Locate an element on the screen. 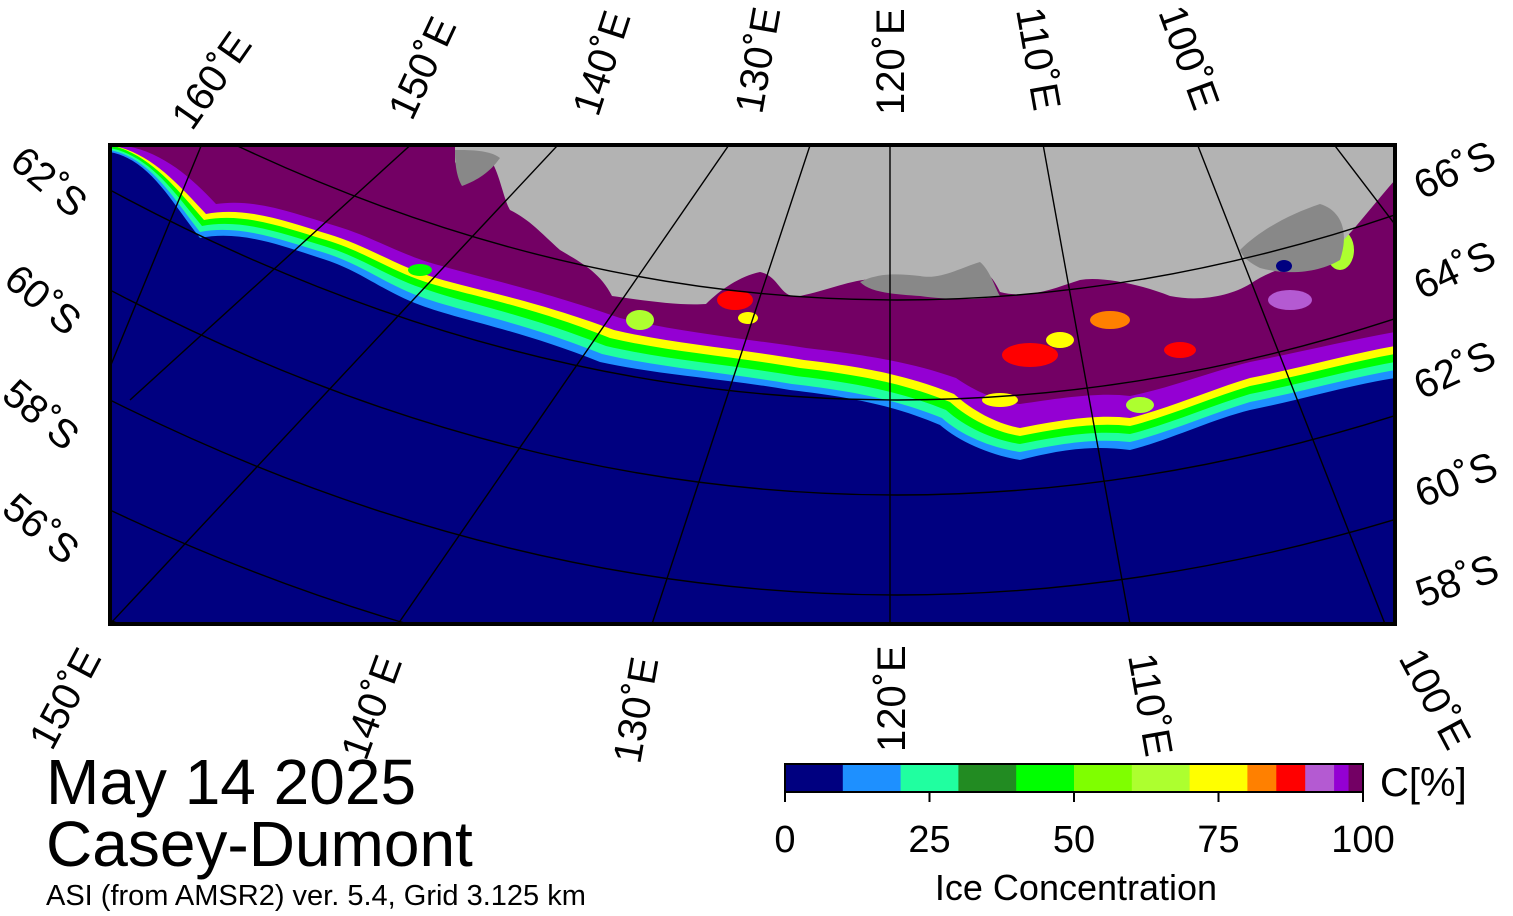  left-latitude-labels: 62˚S 60˚S 58˚S 56˚S is located at coordinates (47, 355).